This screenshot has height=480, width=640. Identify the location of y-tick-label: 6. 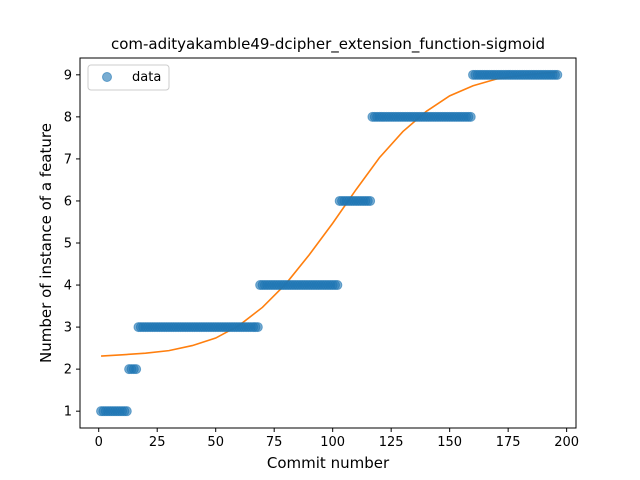
(68, 201).